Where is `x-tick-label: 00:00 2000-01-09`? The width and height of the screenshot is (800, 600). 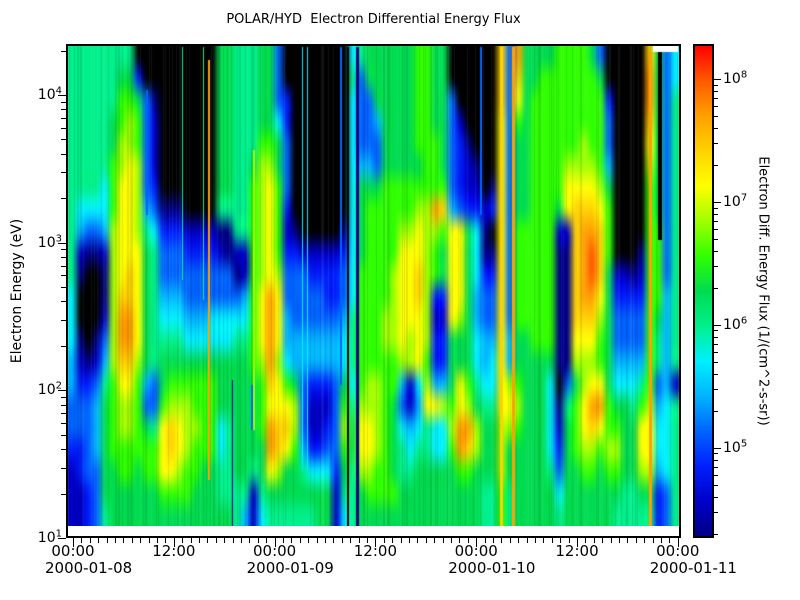 x-tick-label: 00:00 2000-01-09 is located at coordinates (290, 559).